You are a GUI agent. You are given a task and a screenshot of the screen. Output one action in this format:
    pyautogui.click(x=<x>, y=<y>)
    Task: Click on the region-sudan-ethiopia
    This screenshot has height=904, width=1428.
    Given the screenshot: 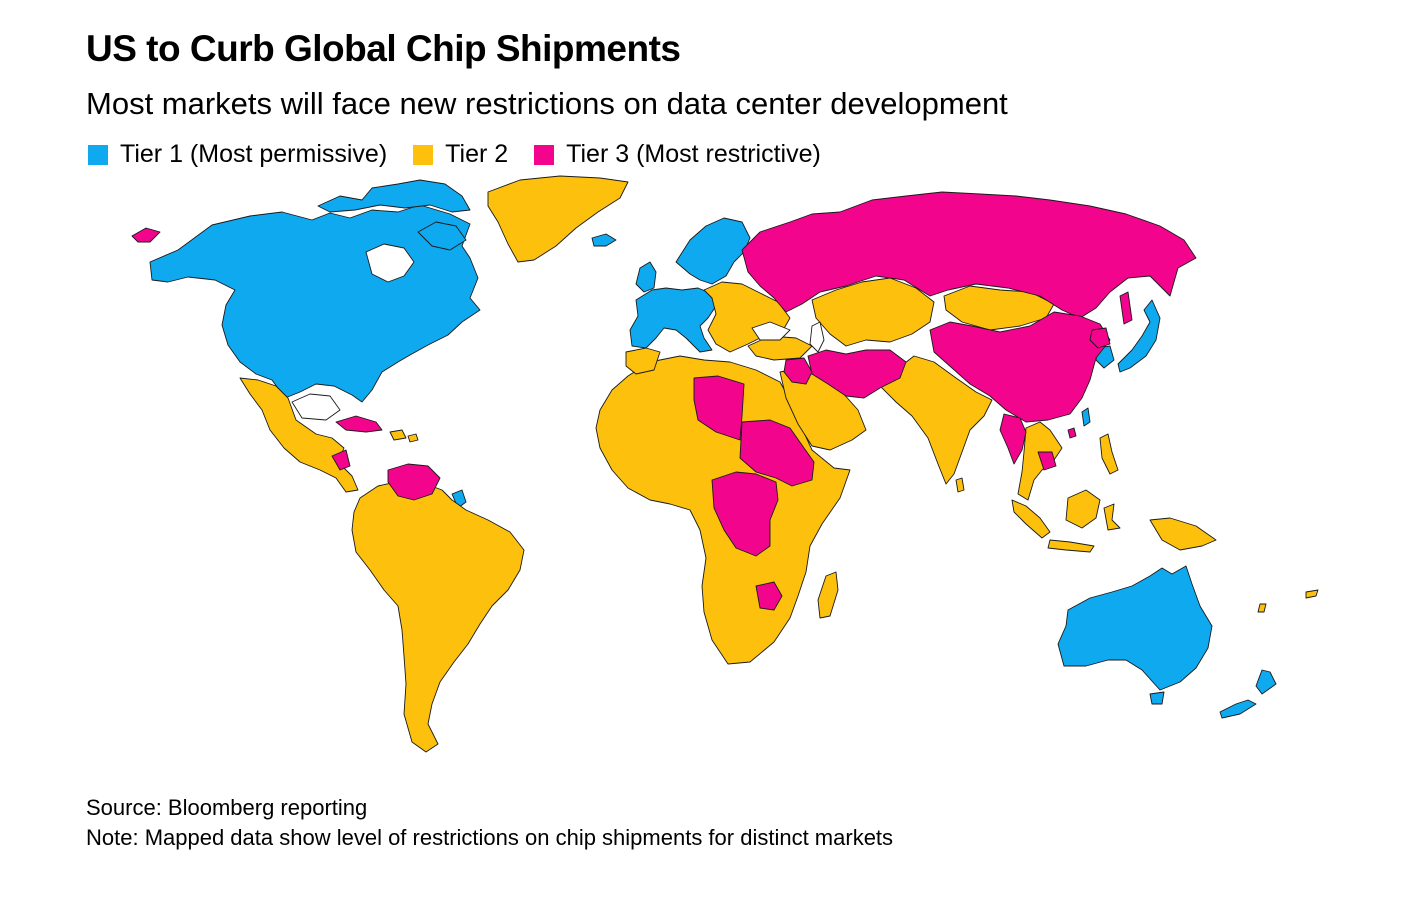 What is the action you would take?
    pyautogui.click(x=777, y=453)
    